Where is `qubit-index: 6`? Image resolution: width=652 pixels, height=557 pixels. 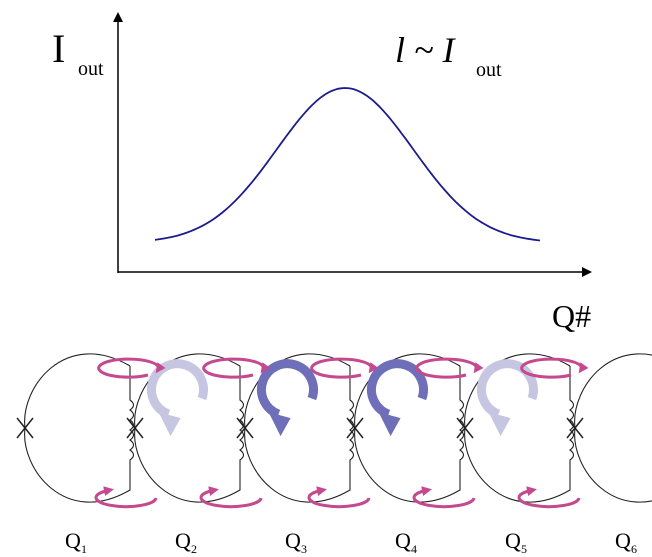
qubit-index: 6 is located at coordinates (634, 549).